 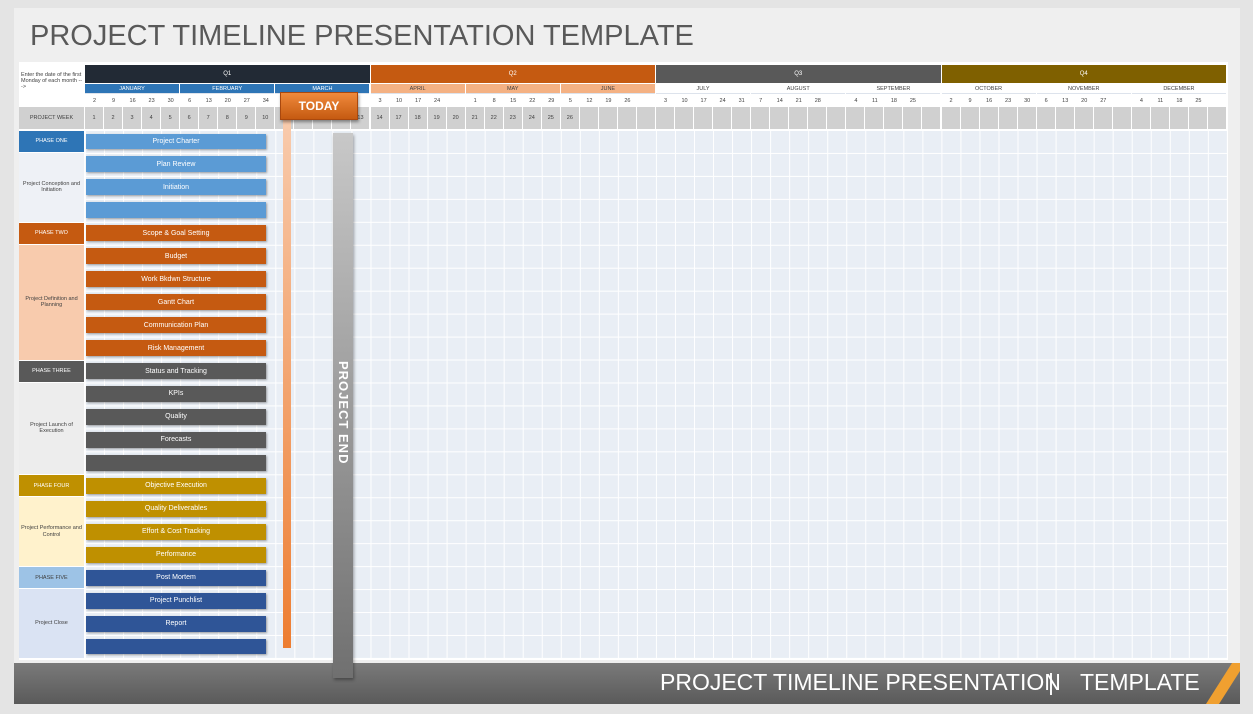 What do you see at coordinates (512, 89) in the screenshot?
I see `month-header: MAY` at bounding box center [512, 89].